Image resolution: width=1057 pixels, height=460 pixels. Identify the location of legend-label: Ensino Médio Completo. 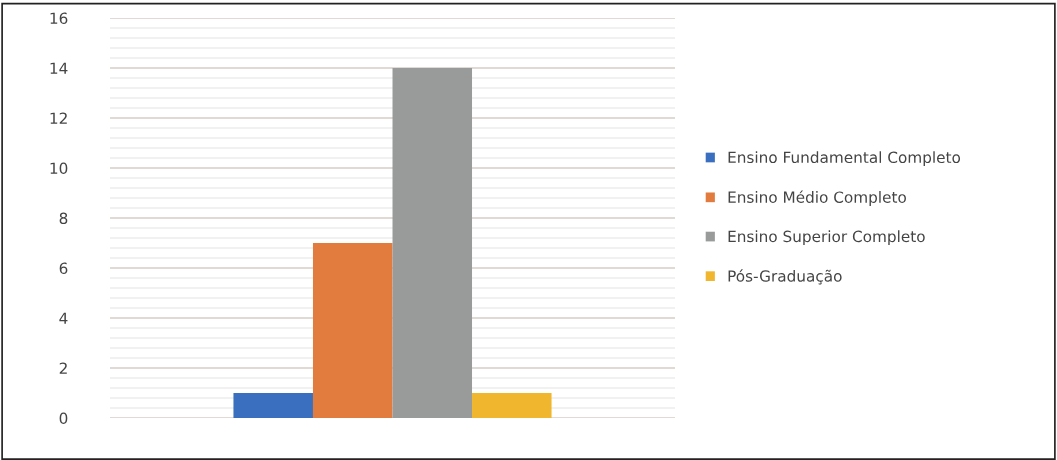
(817, 198).